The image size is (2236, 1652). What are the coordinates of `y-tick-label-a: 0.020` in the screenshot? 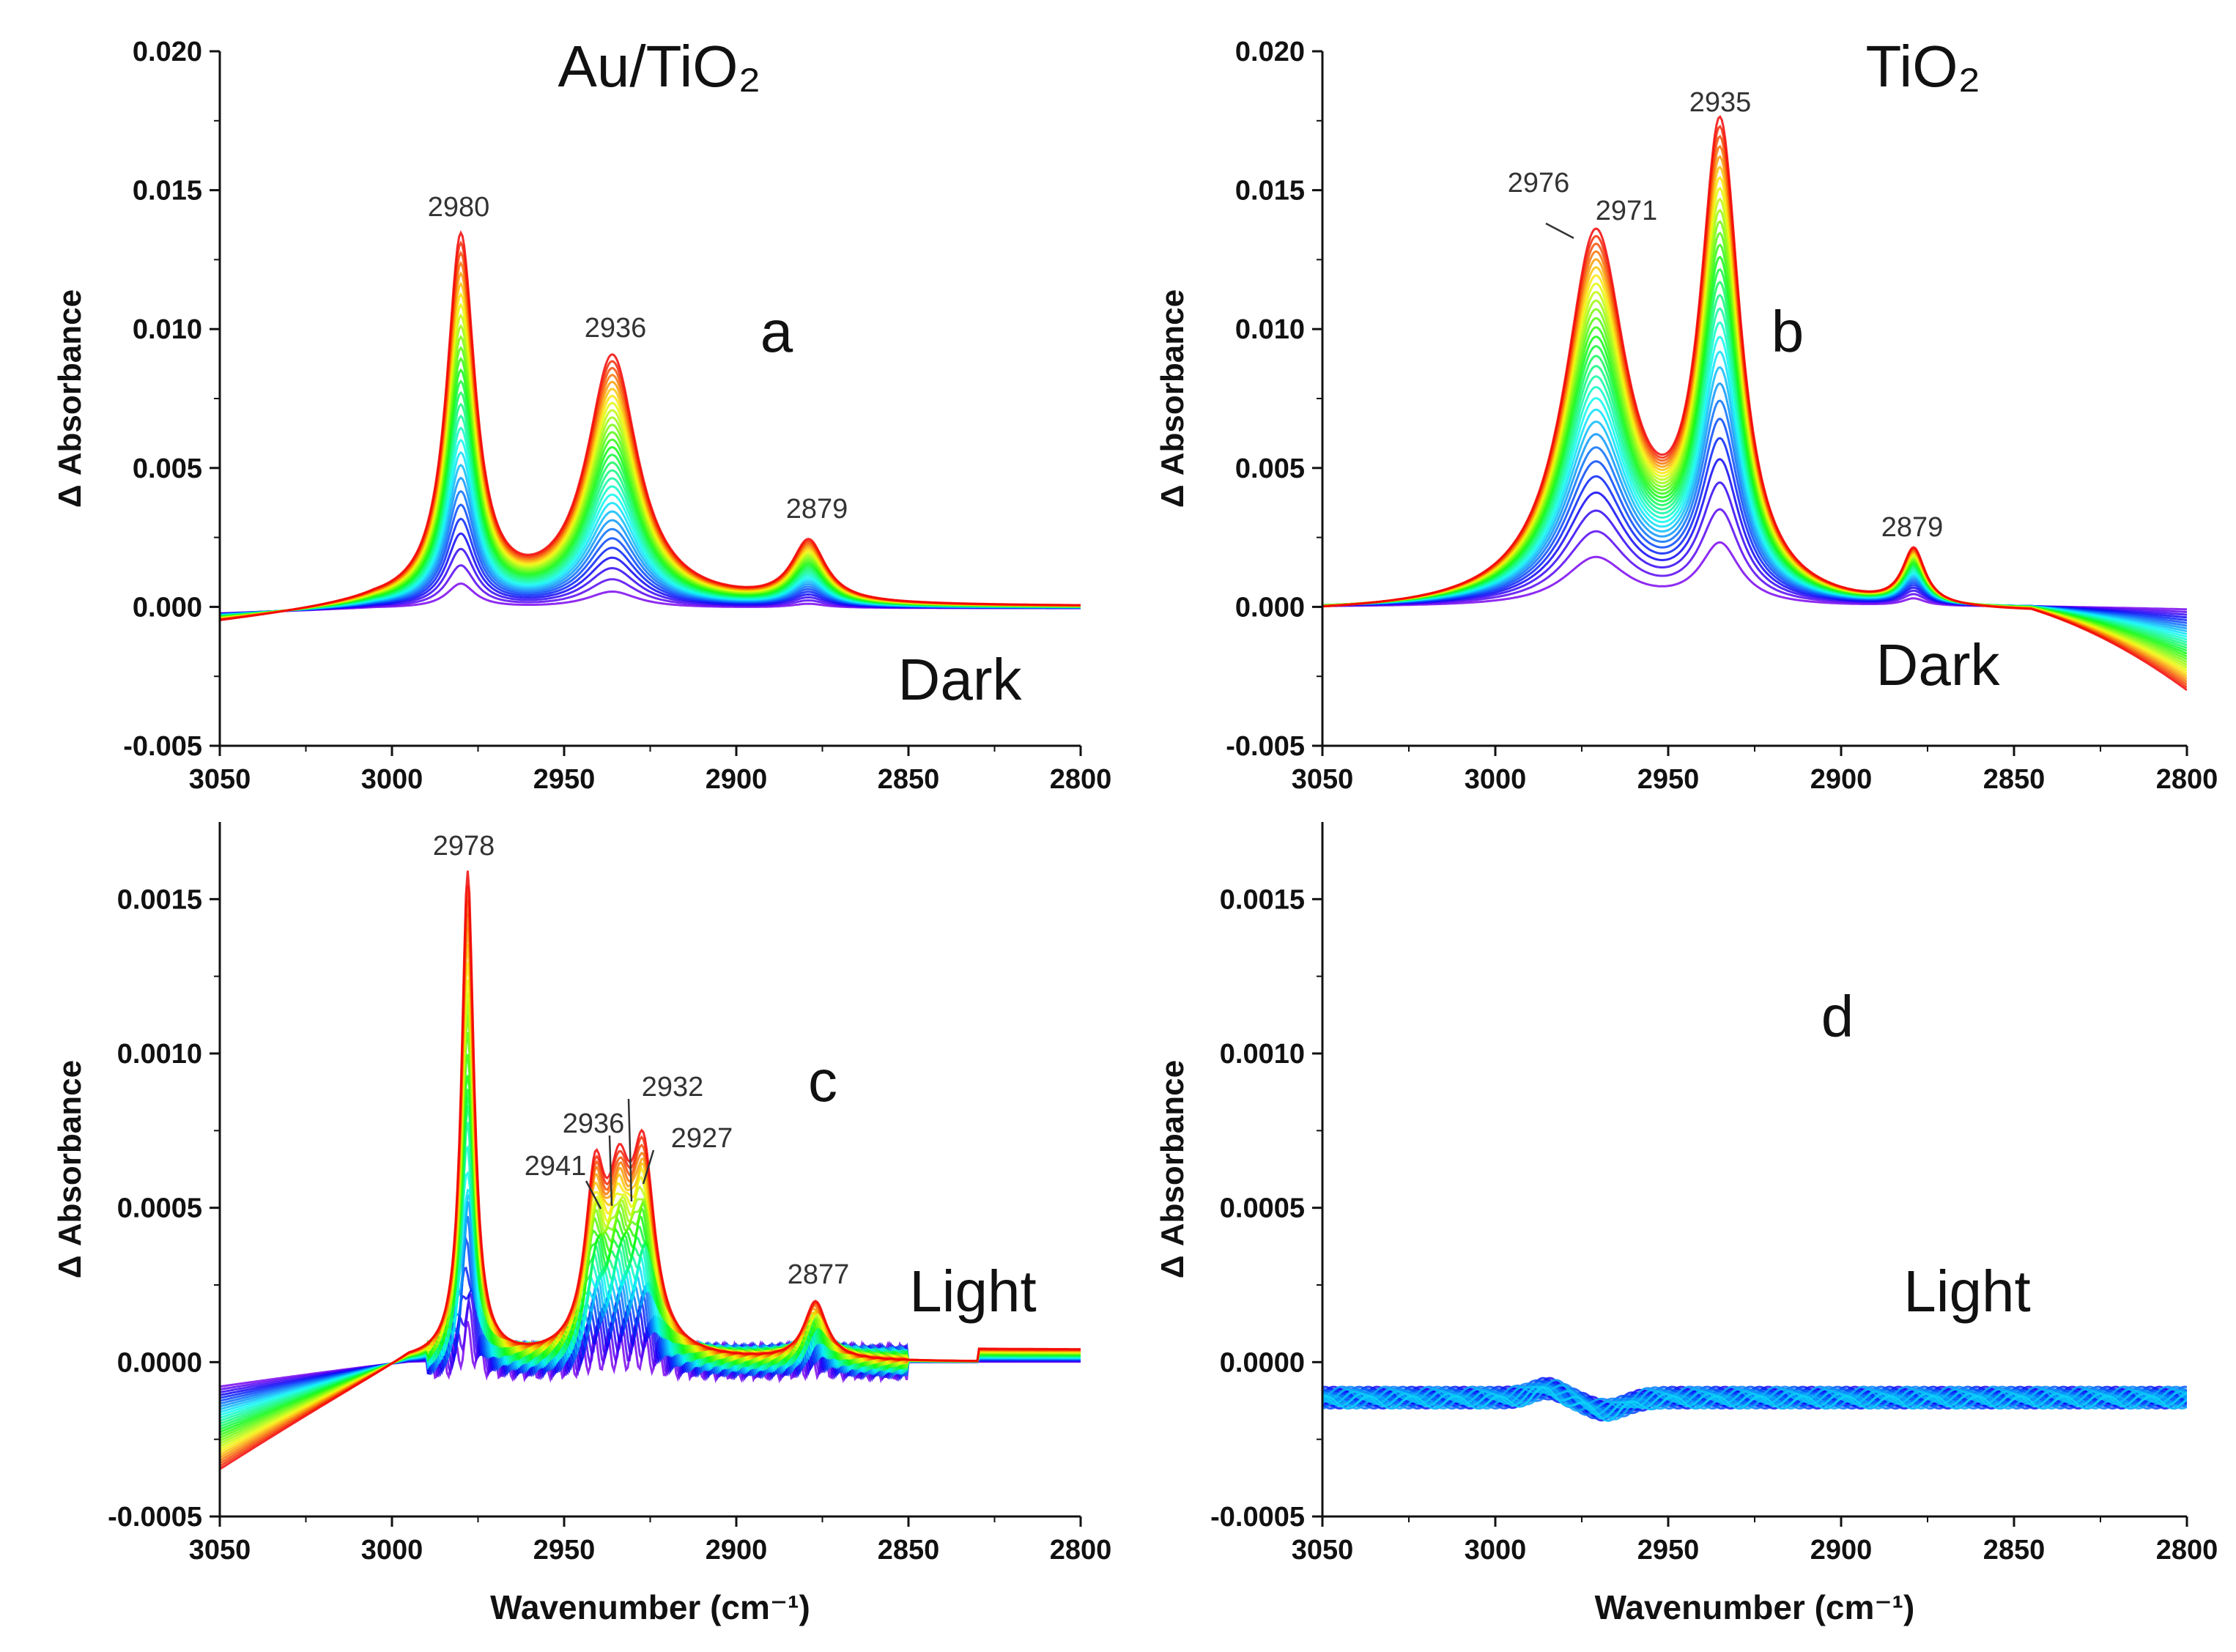 It's located at (167, 52).